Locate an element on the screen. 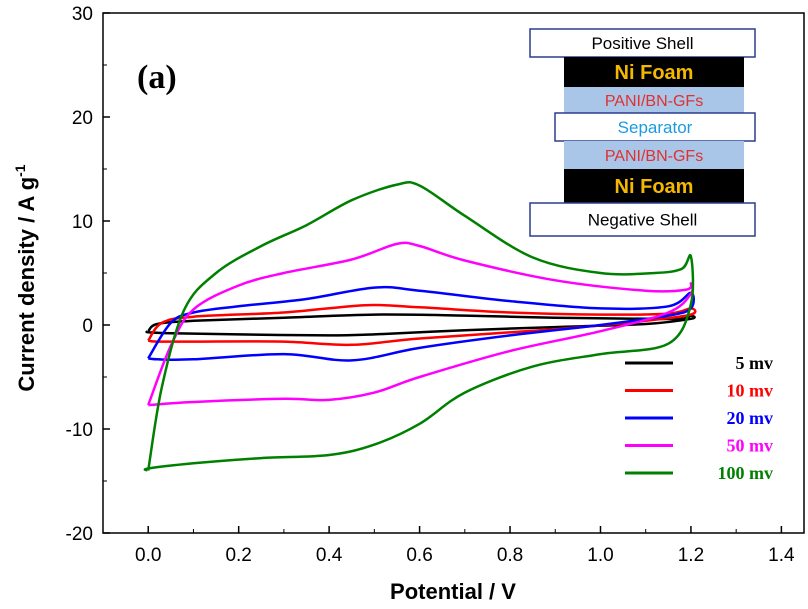  x-tick-label: 0.8 is located at coordinates (510, 555).